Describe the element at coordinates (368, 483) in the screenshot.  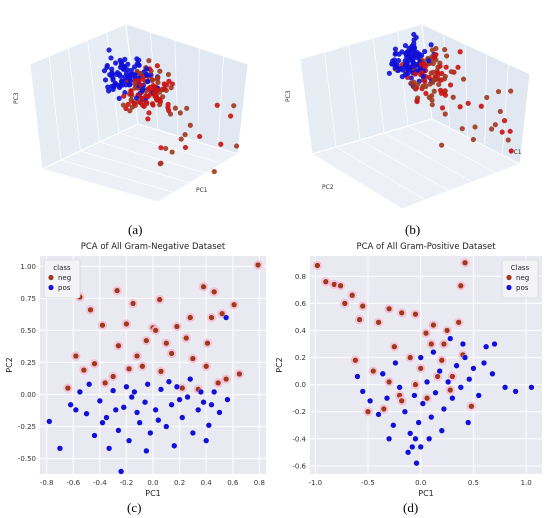
I see `x-tick-label: -0.5` at that location.